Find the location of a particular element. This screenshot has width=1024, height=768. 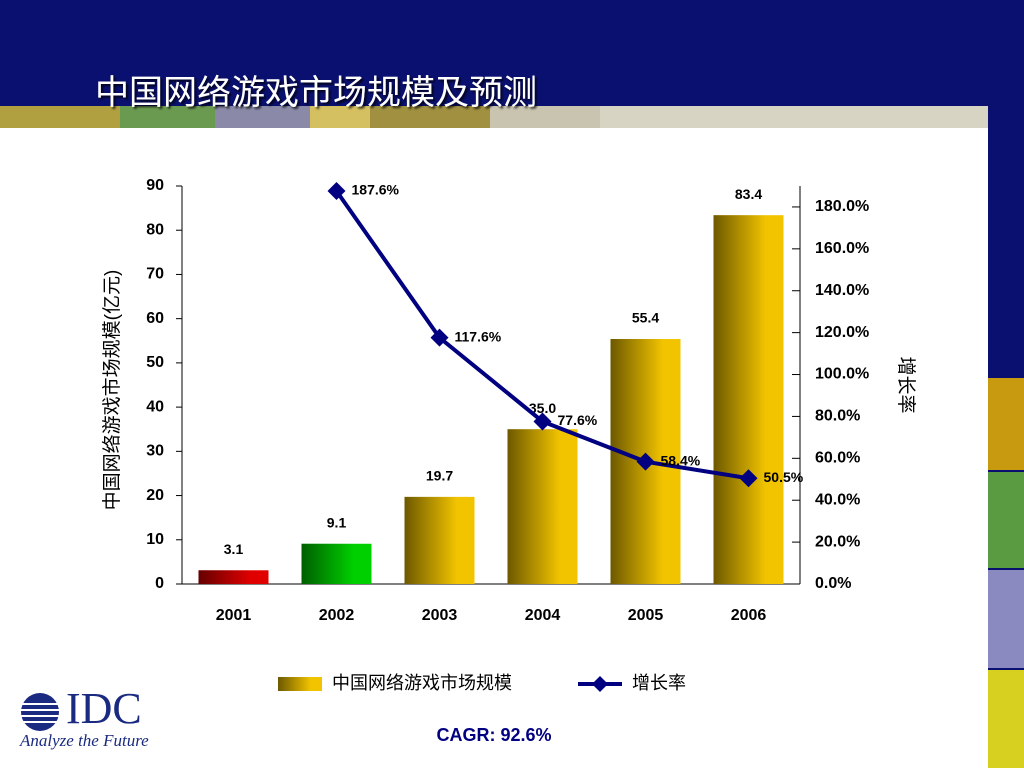

x-tick-label: 2002 is located at coordinates (337, 615).